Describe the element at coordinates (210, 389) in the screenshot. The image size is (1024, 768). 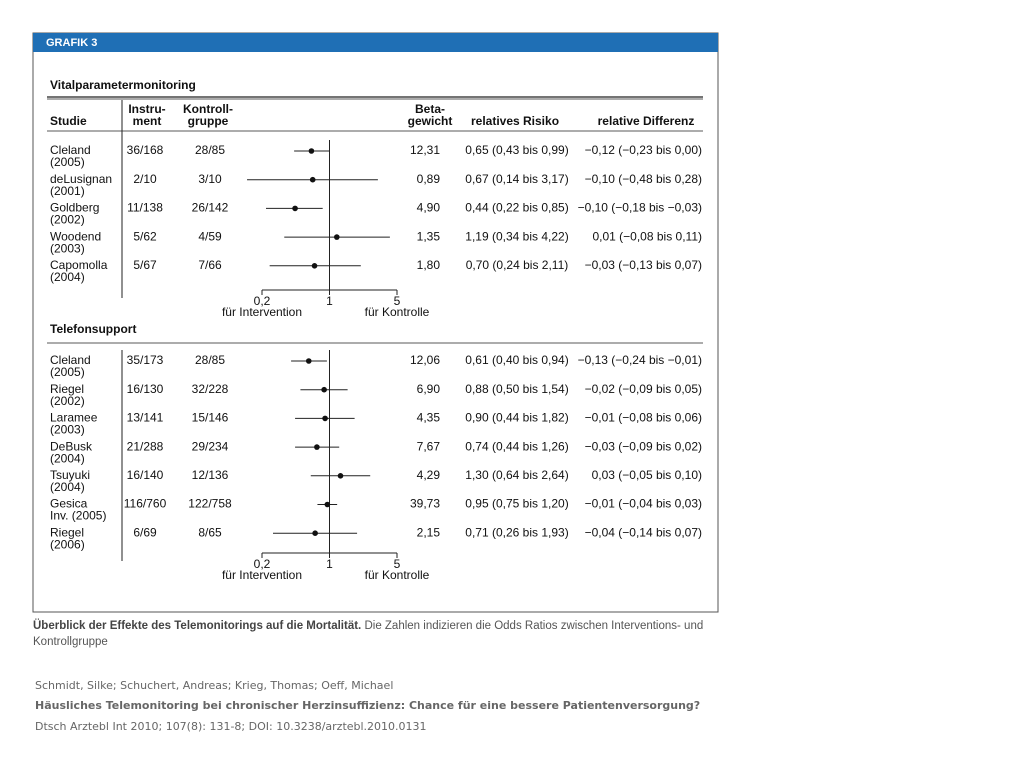
I see `control: 32/228` at that location.